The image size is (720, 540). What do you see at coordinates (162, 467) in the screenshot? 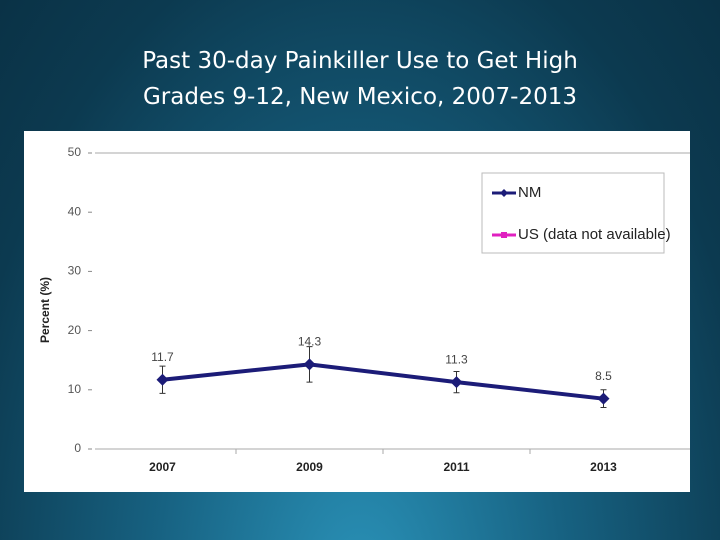
I see `x-tick-label: 2007` at bounding box center [162, 467].